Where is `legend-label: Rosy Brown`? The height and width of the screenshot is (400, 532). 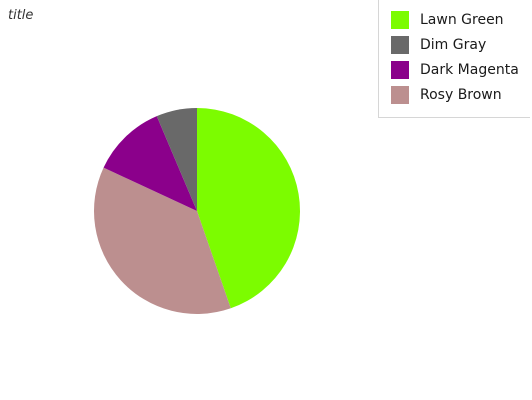
legend-label: Rosy Brown is located at coordinates (461, 95).